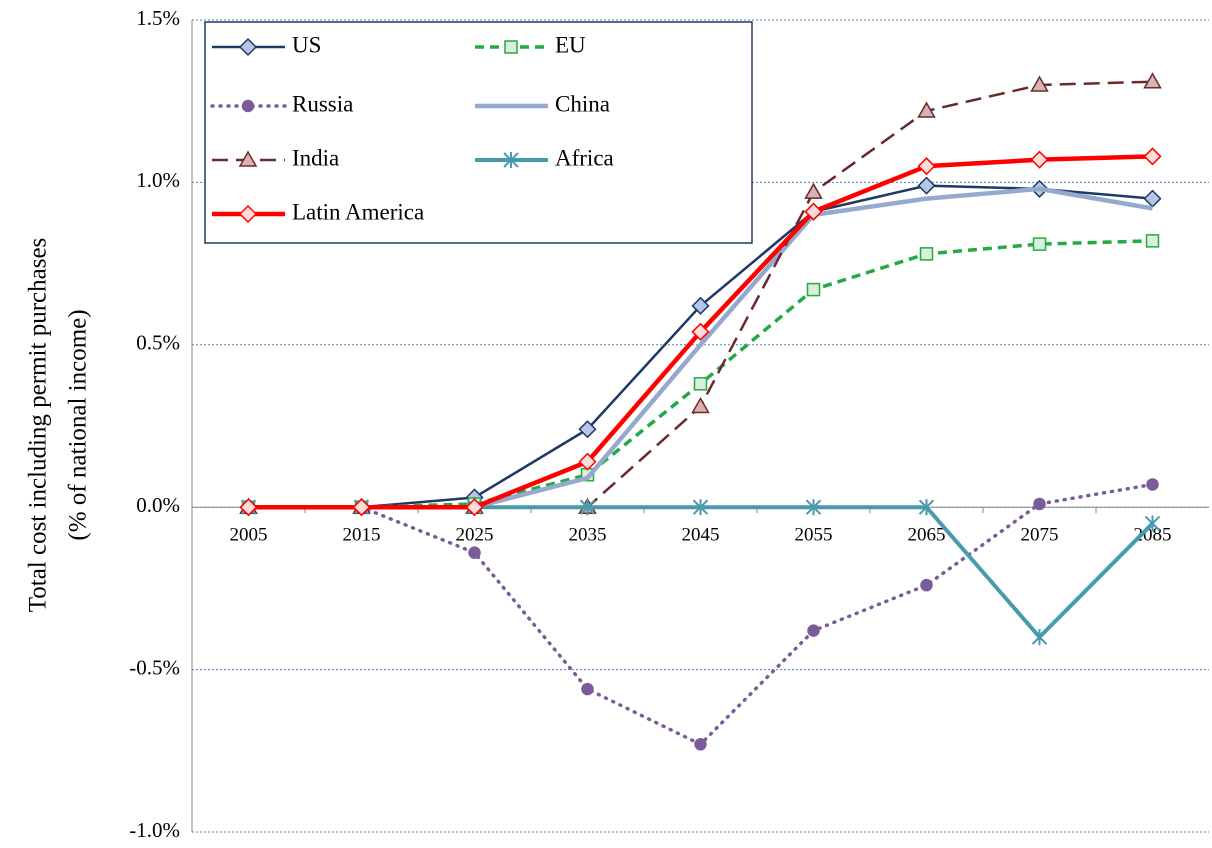  What do you see at coordinates (814, 535) in the screenshot?
I see `x-tick-label: 2055` at bounding box center [814, 535].